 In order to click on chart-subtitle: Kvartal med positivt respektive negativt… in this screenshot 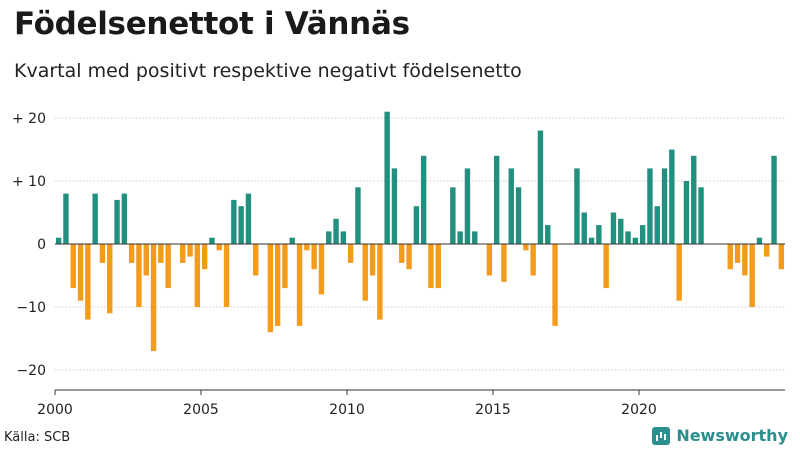, I will do `click(268, 71)`.